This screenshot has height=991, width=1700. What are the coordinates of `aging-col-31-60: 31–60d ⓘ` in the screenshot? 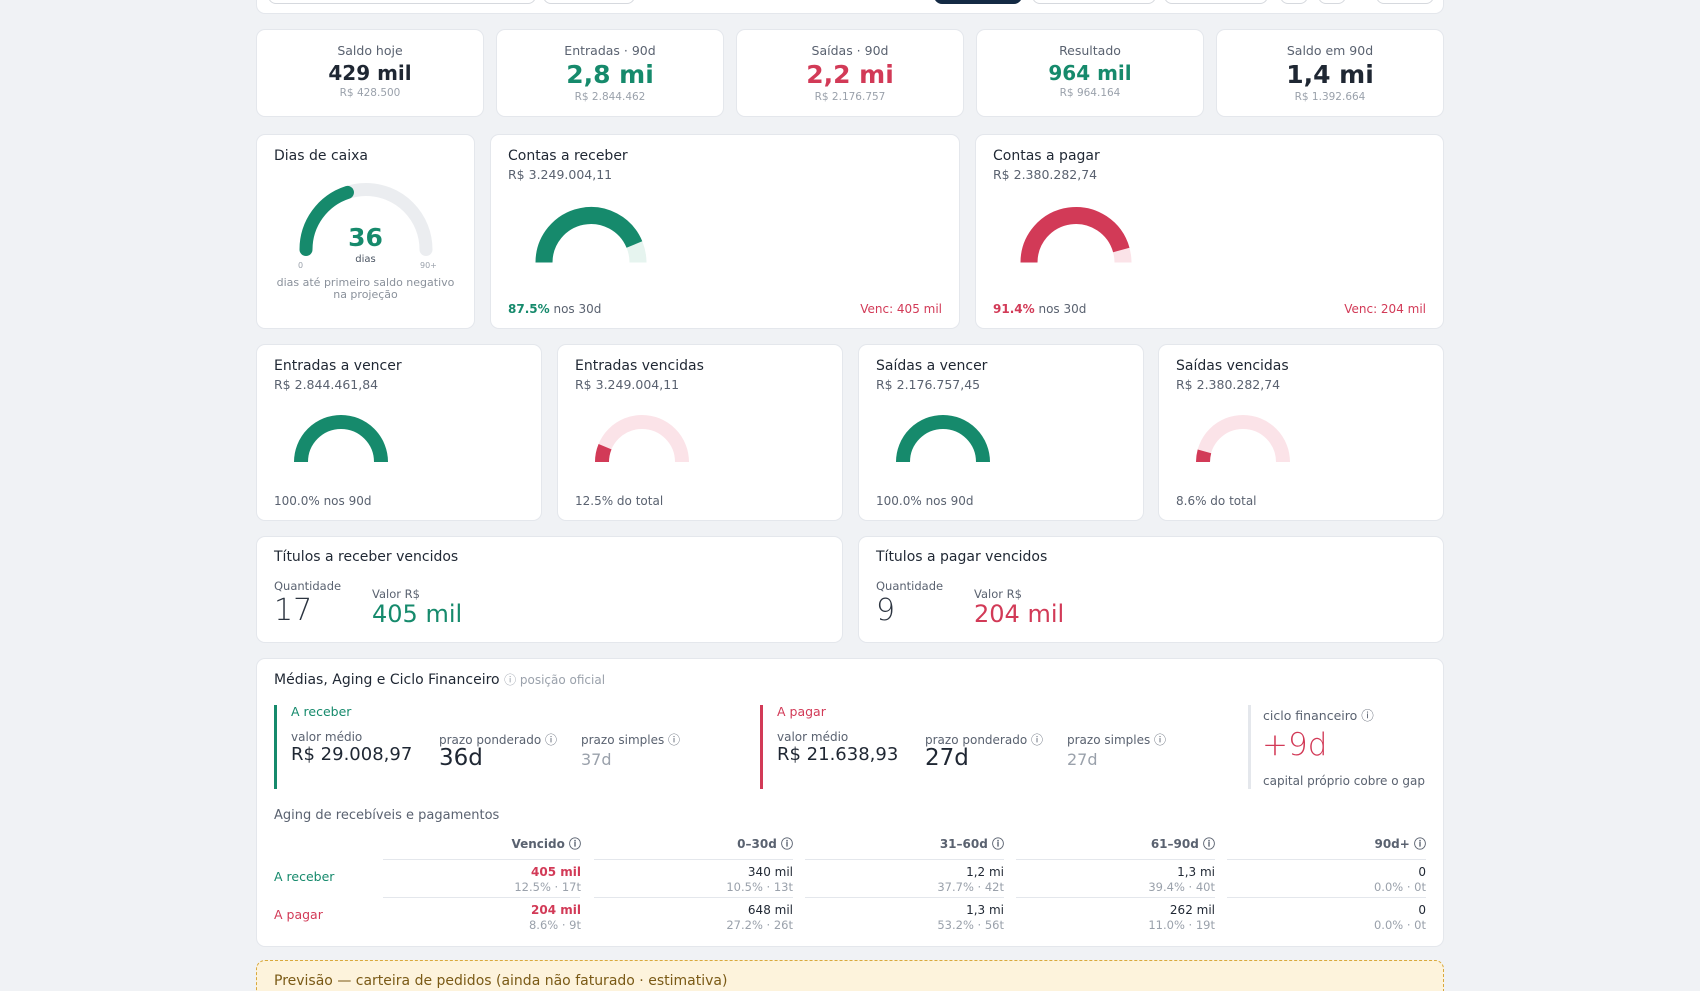 It's located at (971, 844).